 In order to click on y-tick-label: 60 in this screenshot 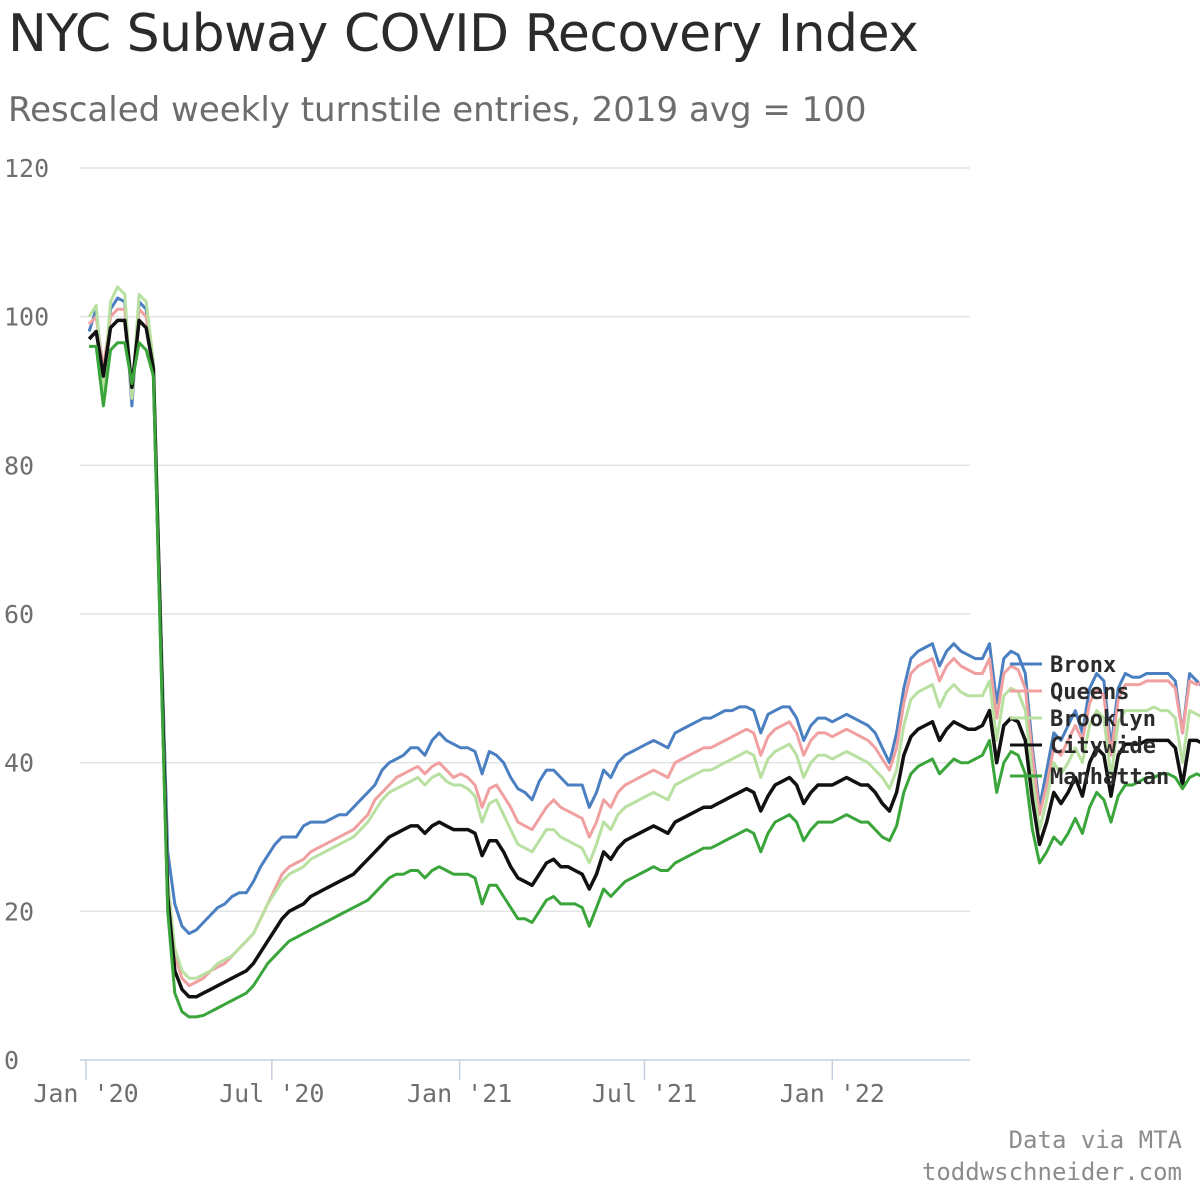, I will do `click(19, 614)`.